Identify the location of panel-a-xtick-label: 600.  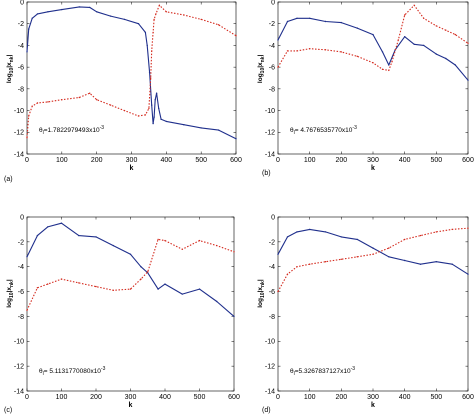
(236, 160).